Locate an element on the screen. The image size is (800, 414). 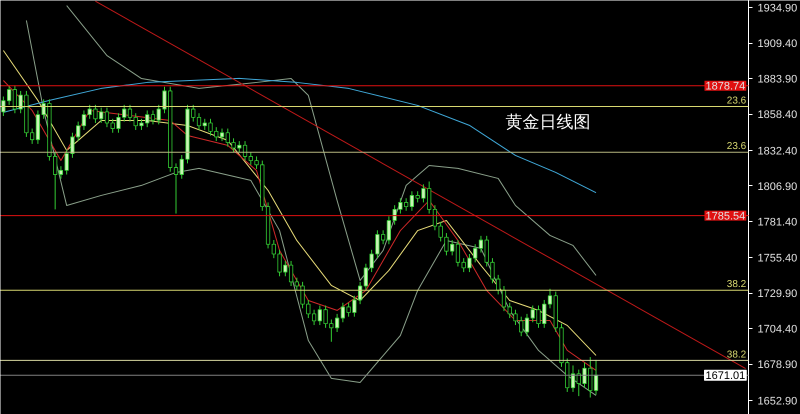
y-tick-label: 1806.90 is located at coordinates (778, 186).